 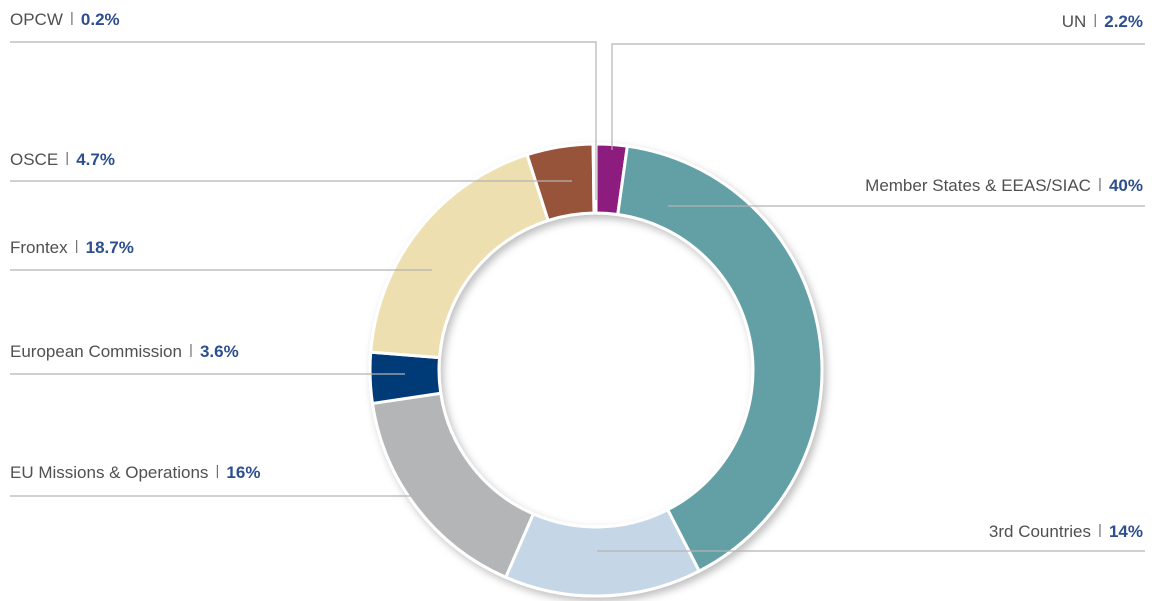 I want to click on label-name: UN, so click(x=1074, y=21).